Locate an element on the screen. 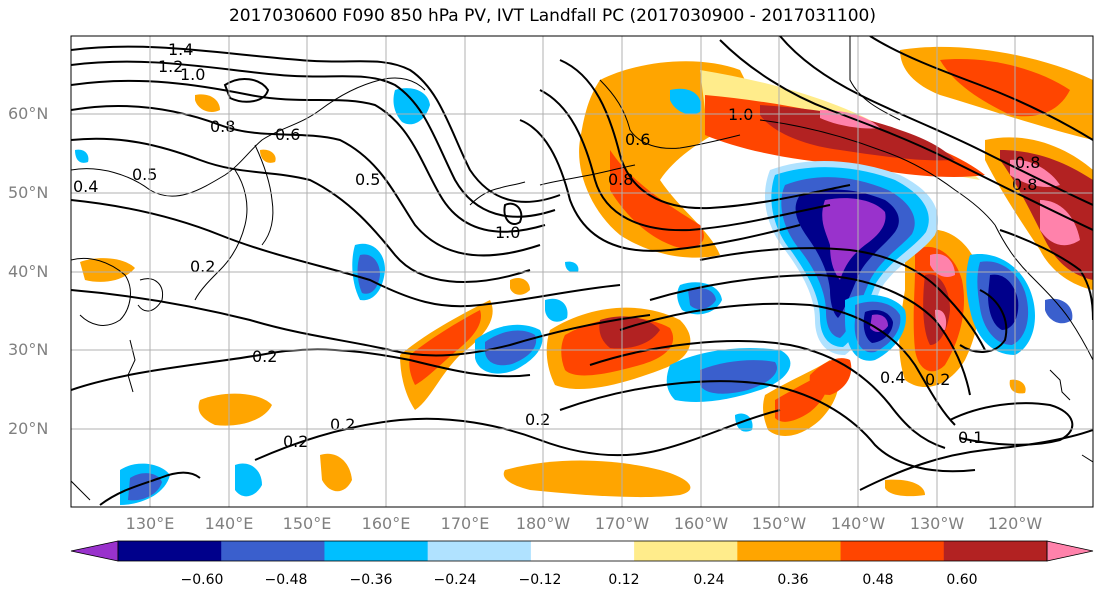  colorbar is located at coordinates (582, 551).